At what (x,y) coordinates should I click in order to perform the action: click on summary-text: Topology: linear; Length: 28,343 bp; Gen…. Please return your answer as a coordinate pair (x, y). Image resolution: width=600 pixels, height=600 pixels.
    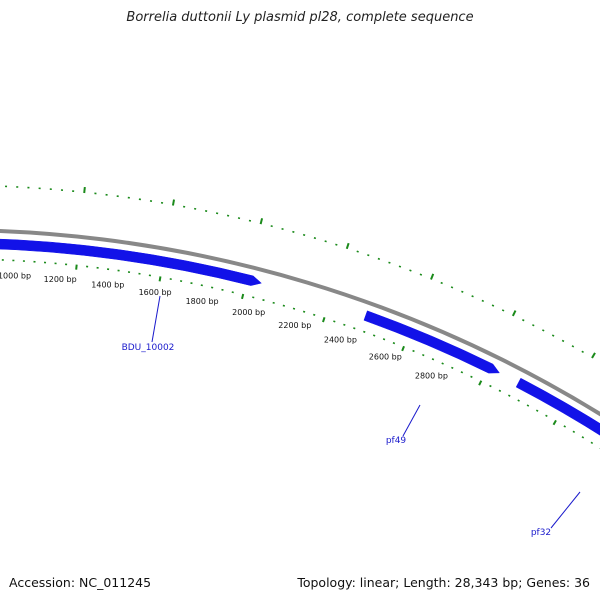
    Looking at the image, I should click on (443, 582).